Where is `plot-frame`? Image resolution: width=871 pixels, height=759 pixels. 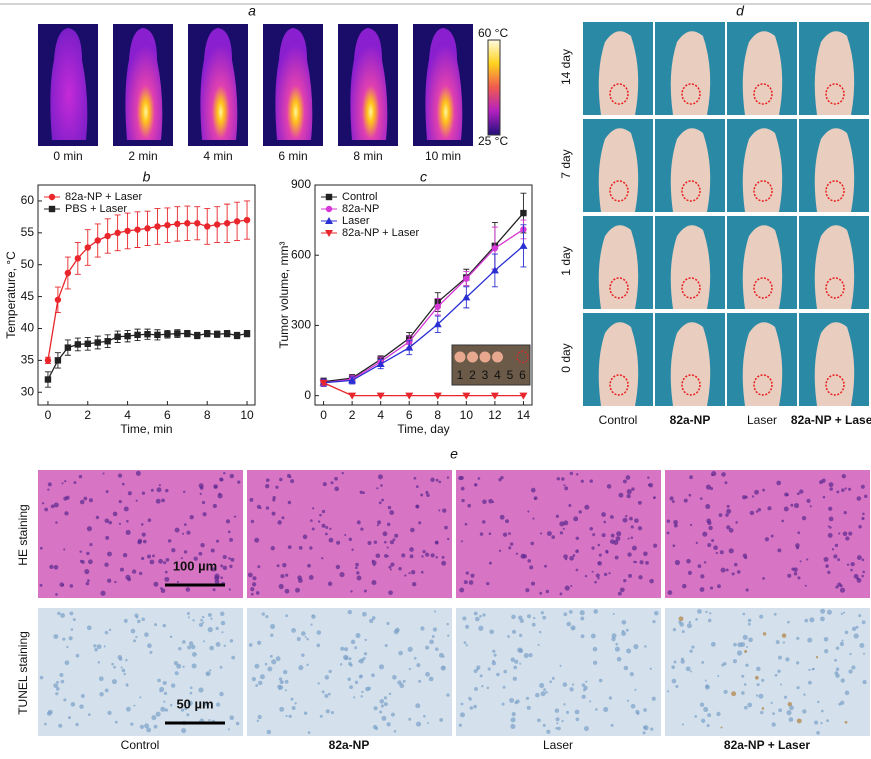 plot-frame is located at coordinates (423, 295).